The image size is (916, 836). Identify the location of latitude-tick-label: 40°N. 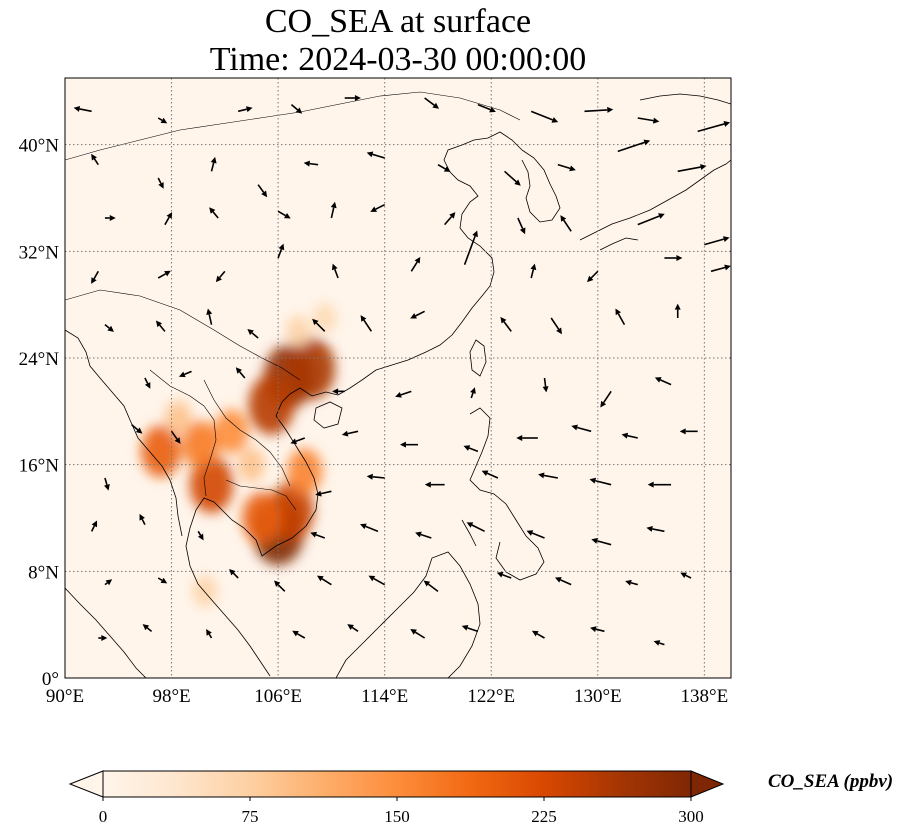
(39, 146).